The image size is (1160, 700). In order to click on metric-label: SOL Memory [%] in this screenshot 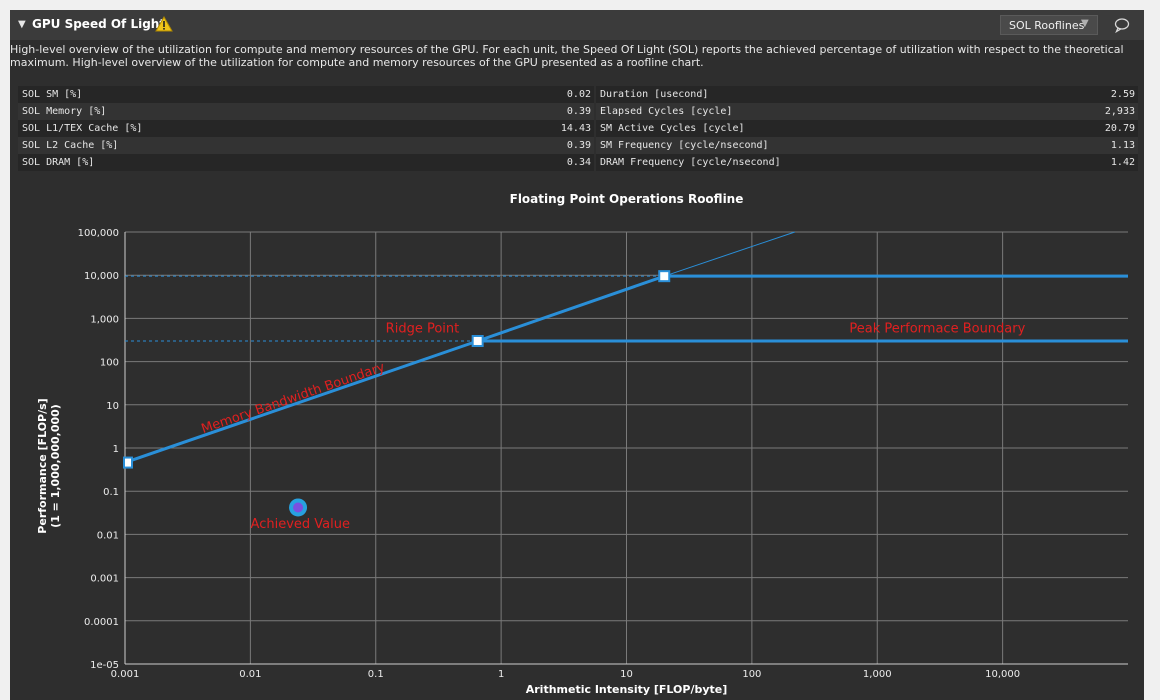, I will do `click(258, 111)`.